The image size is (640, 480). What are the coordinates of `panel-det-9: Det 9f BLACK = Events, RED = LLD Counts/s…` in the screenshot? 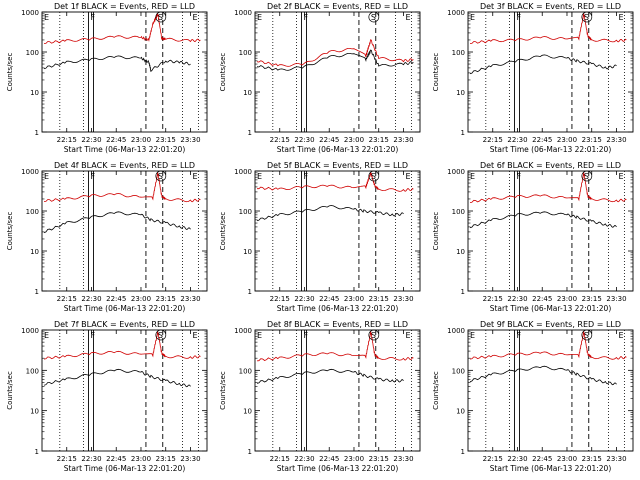 It's located at (533, 396).